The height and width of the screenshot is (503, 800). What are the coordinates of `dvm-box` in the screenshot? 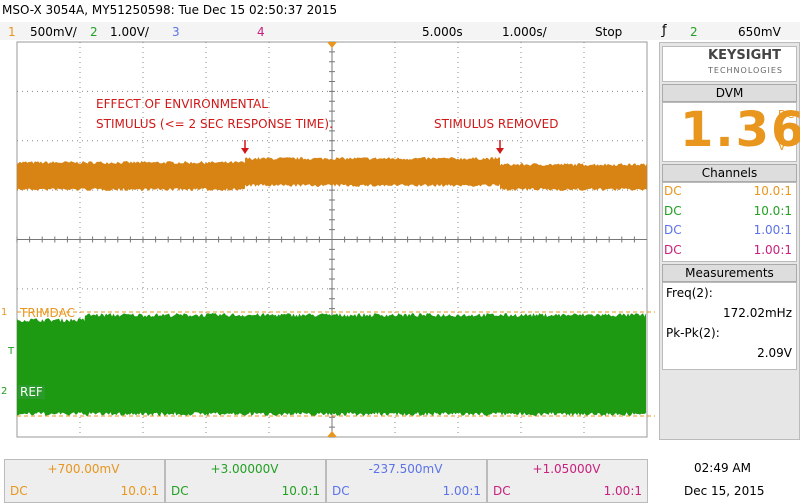 It's located at (729, 132).